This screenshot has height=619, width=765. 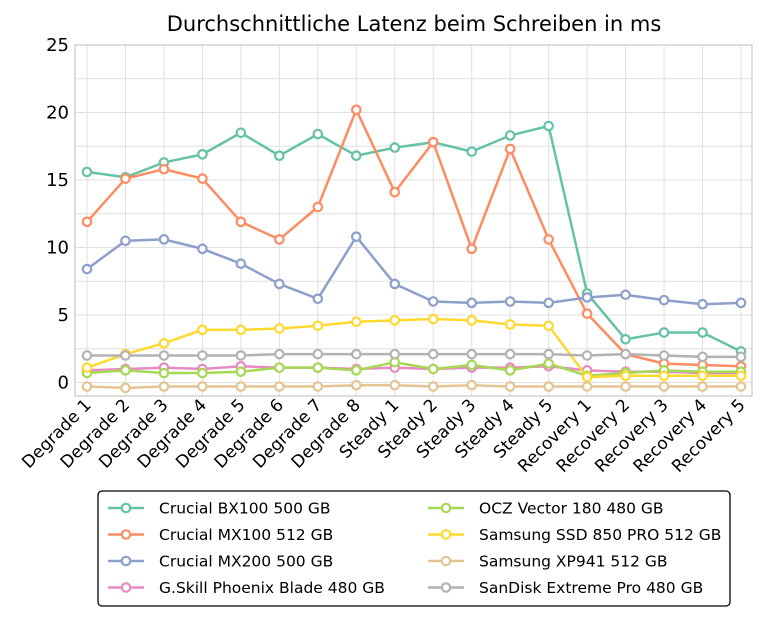 I want to click on y-axis-ticks: 0 5 10 15 20 25, so click(x=57, y=214).